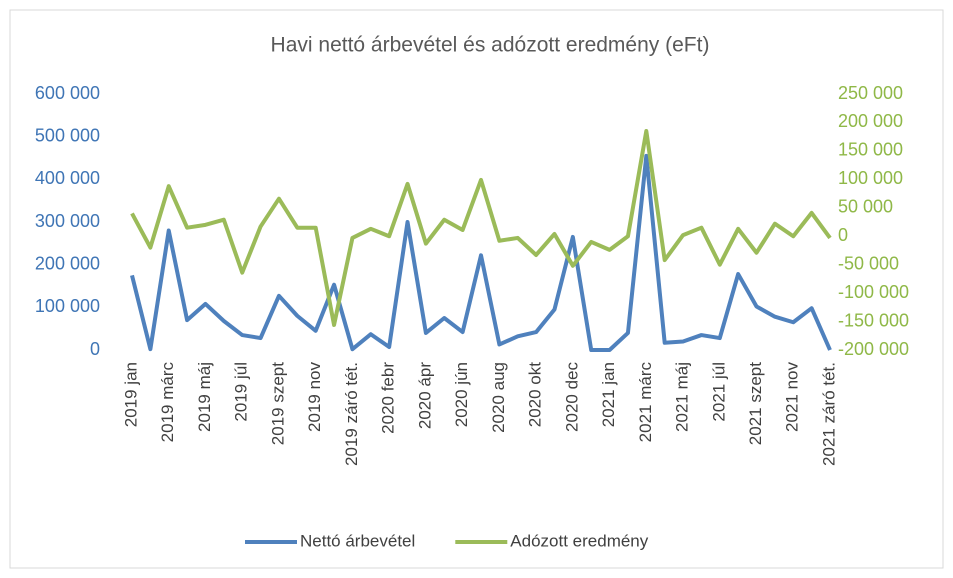  Describe the element at coordinates (277, 403) in the screenshot. I see `x-tick-label: 2019 szept` at that location.